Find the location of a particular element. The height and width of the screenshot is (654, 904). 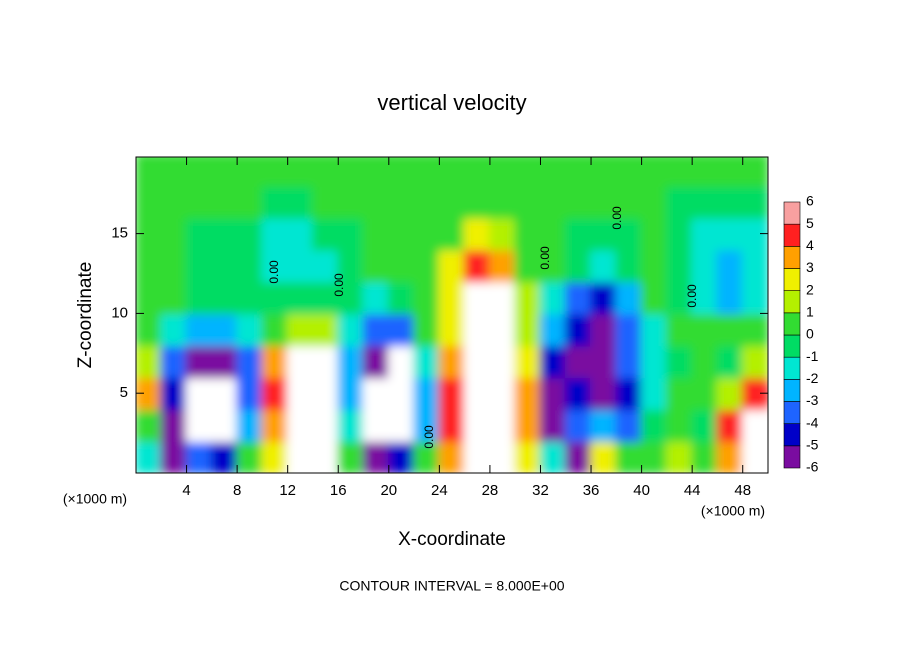

colorbar-label: -6 is located at coordinates (812, 467).